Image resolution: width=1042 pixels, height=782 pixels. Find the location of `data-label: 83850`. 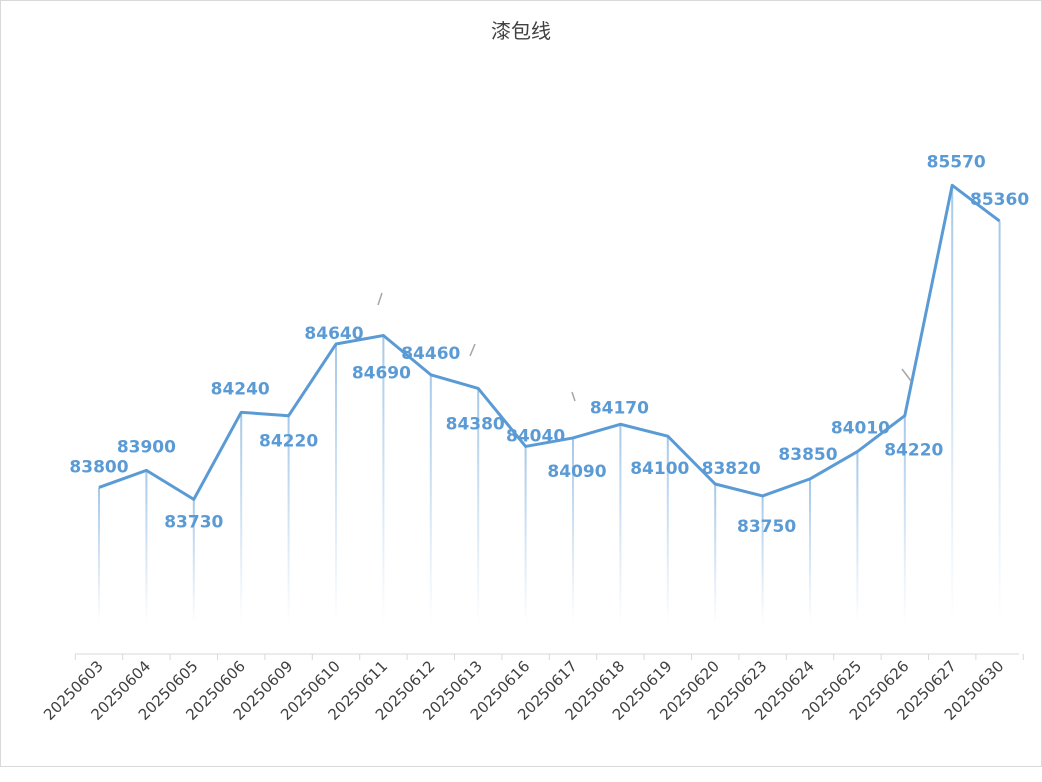

data-label: 83850 is located at coordinates (807, 455).